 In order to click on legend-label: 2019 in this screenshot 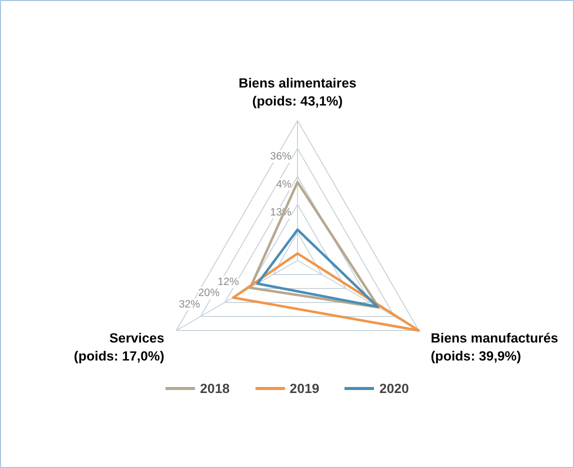, I will do `click(305, 388)`.